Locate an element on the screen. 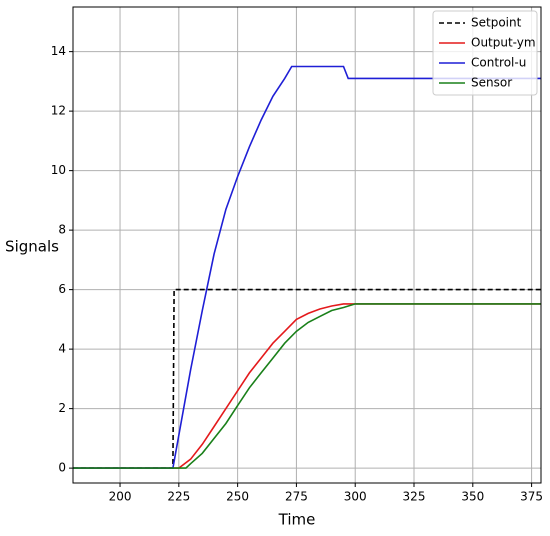 The height and width of the screenshot is (536, 550). x-tick-label: 275 is located at coordinates (296, 497).